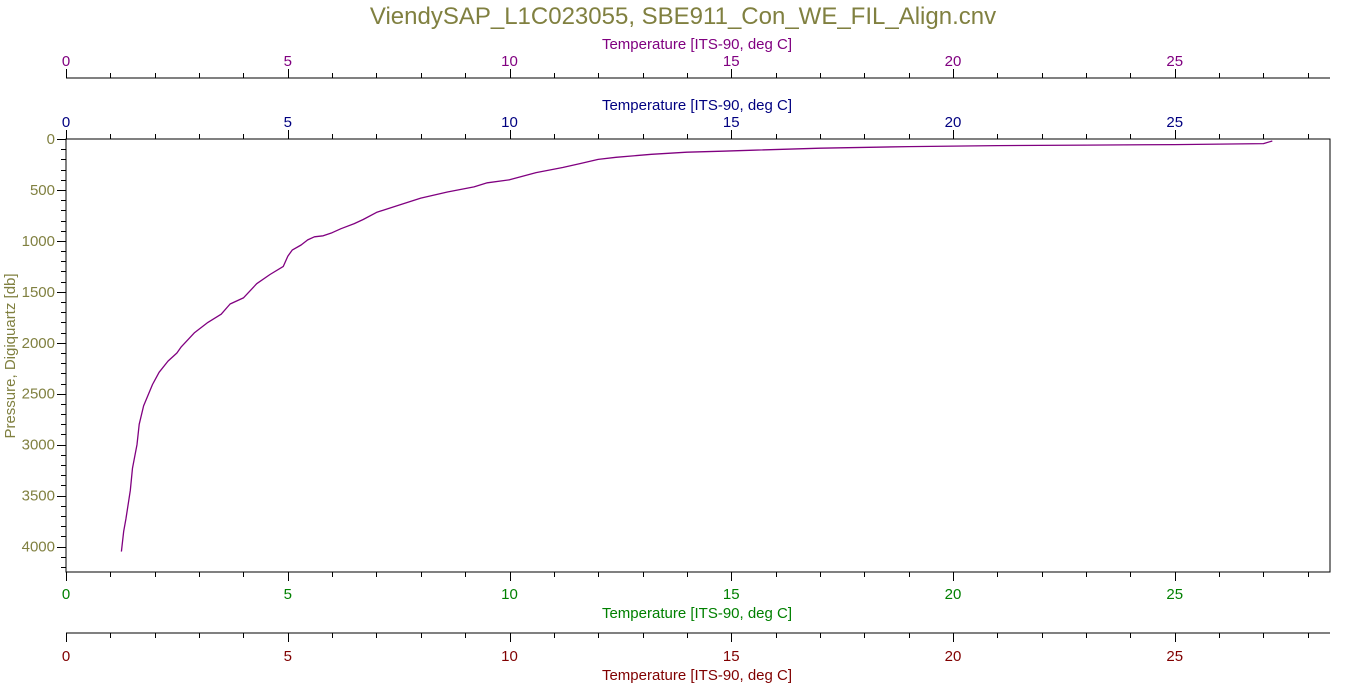  Describe the element at coordinates (38, 445) in the screenshot. I see `y-tick-label: 3000` at that location.